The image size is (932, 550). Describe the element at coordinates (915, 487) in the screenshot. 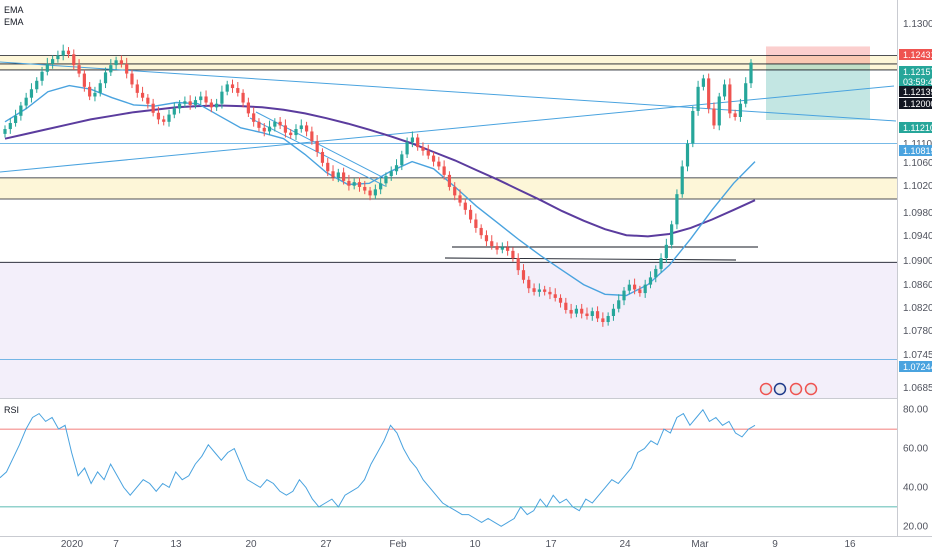

I see `rsi-axis-label: 40.00` at that location.